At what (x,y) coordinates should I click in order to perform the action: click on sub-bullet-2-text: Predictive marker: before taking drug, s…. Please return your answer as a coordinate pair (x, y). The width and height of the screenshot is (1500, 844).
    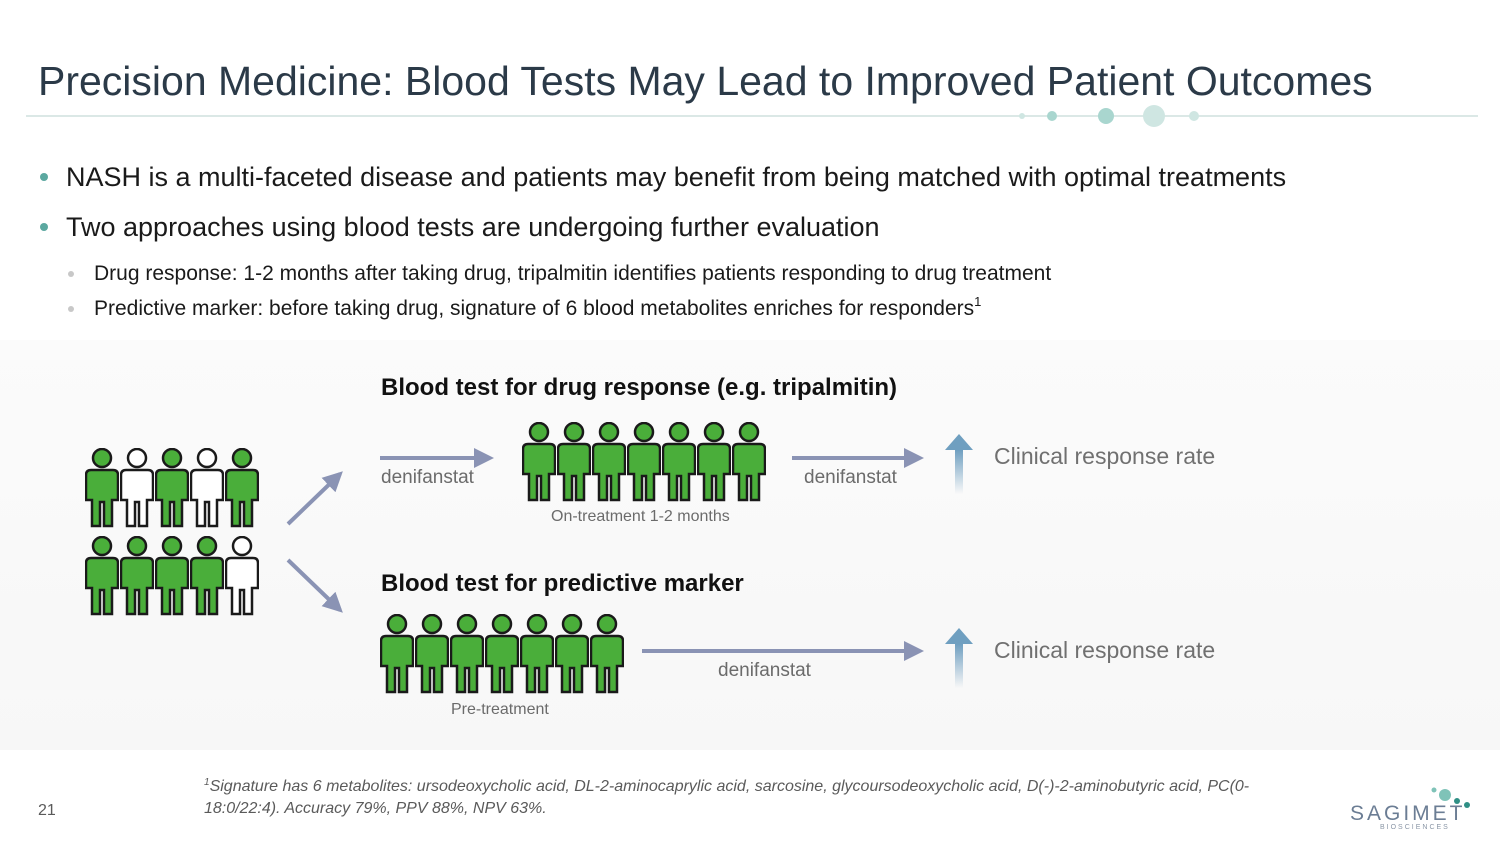
    Looking at the image, I should click on (534, 308).